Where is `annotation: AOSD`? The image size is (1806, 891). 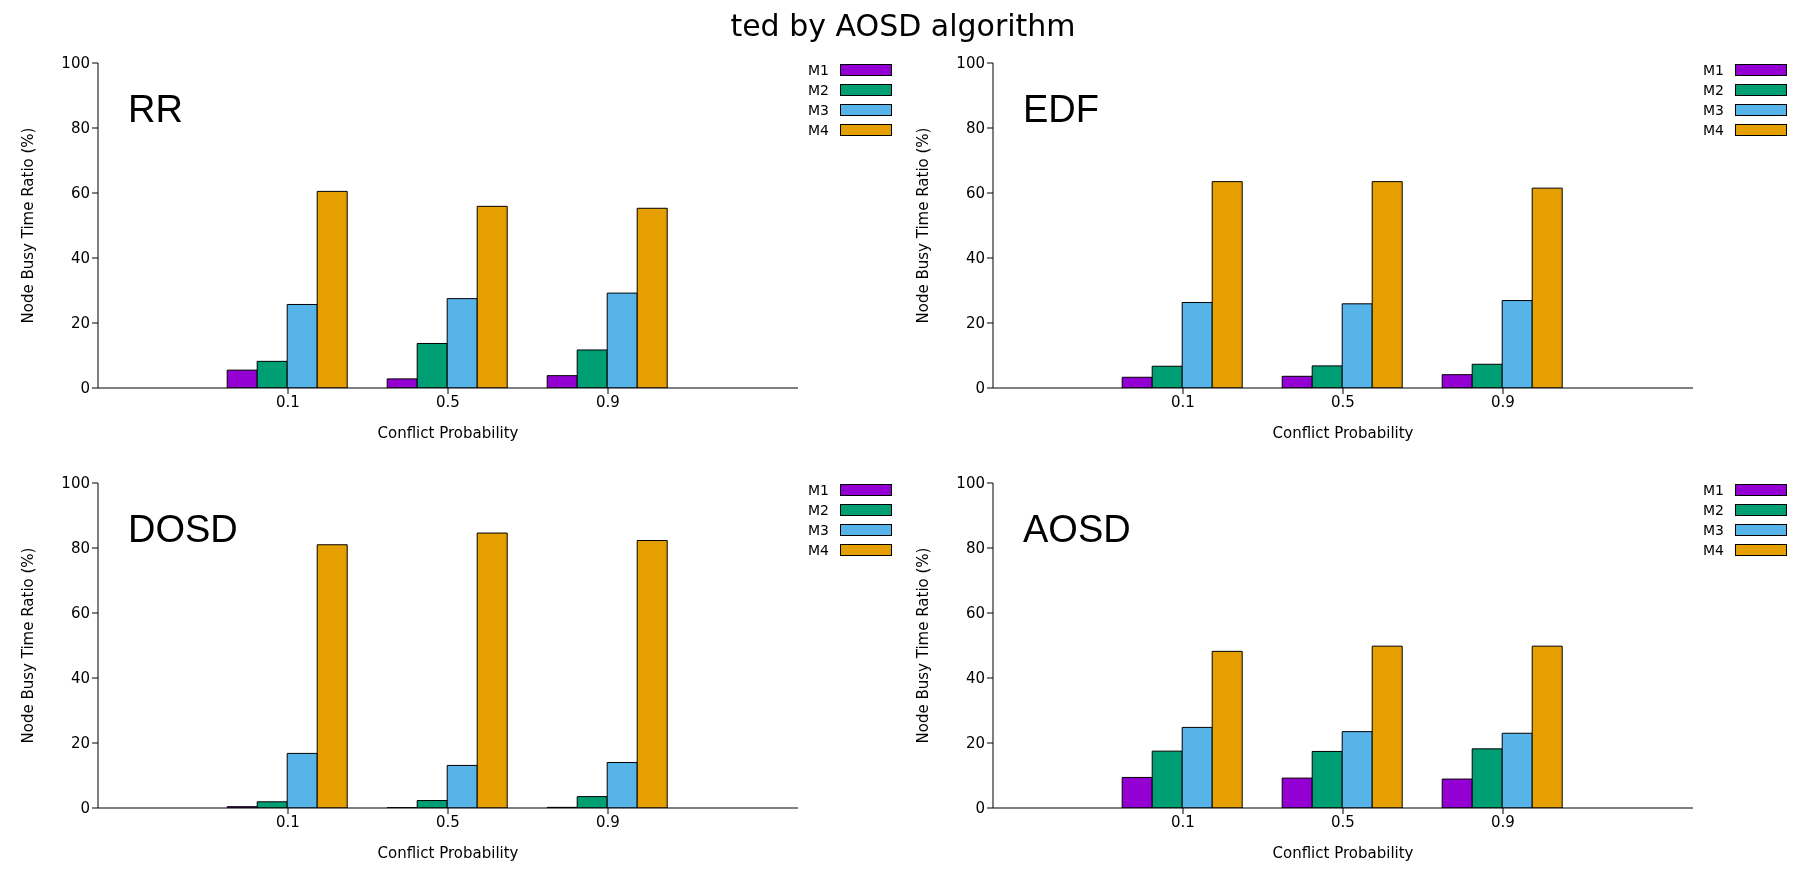 annotation: AOSD is located at coordinates (1077, 529).